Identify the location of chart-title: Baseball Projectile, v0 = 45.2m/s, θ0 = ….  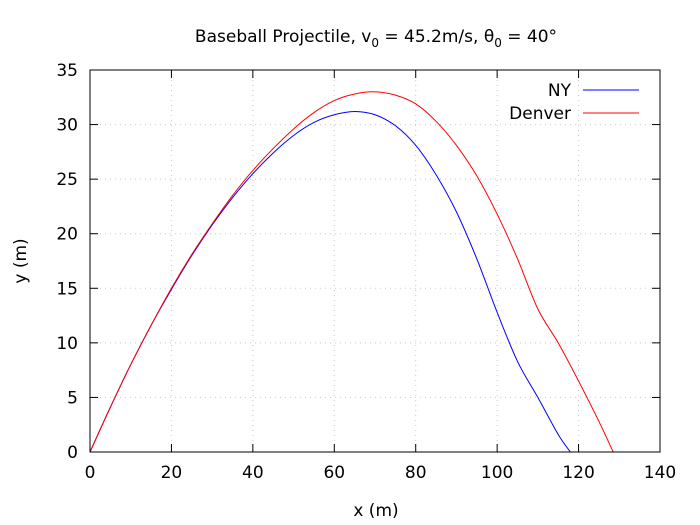
(376, 38).